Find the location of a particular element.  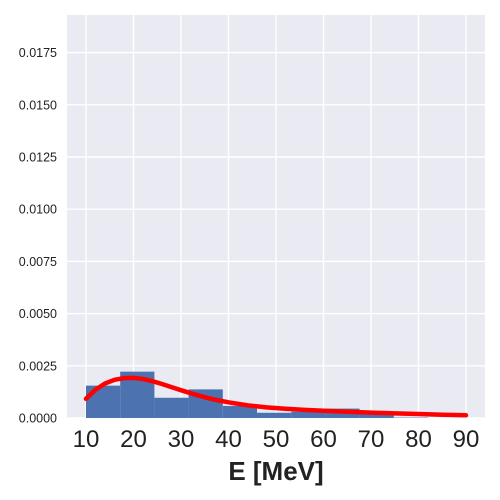

y-tick-label: 0.0050 is located at coordinates (38, 314).